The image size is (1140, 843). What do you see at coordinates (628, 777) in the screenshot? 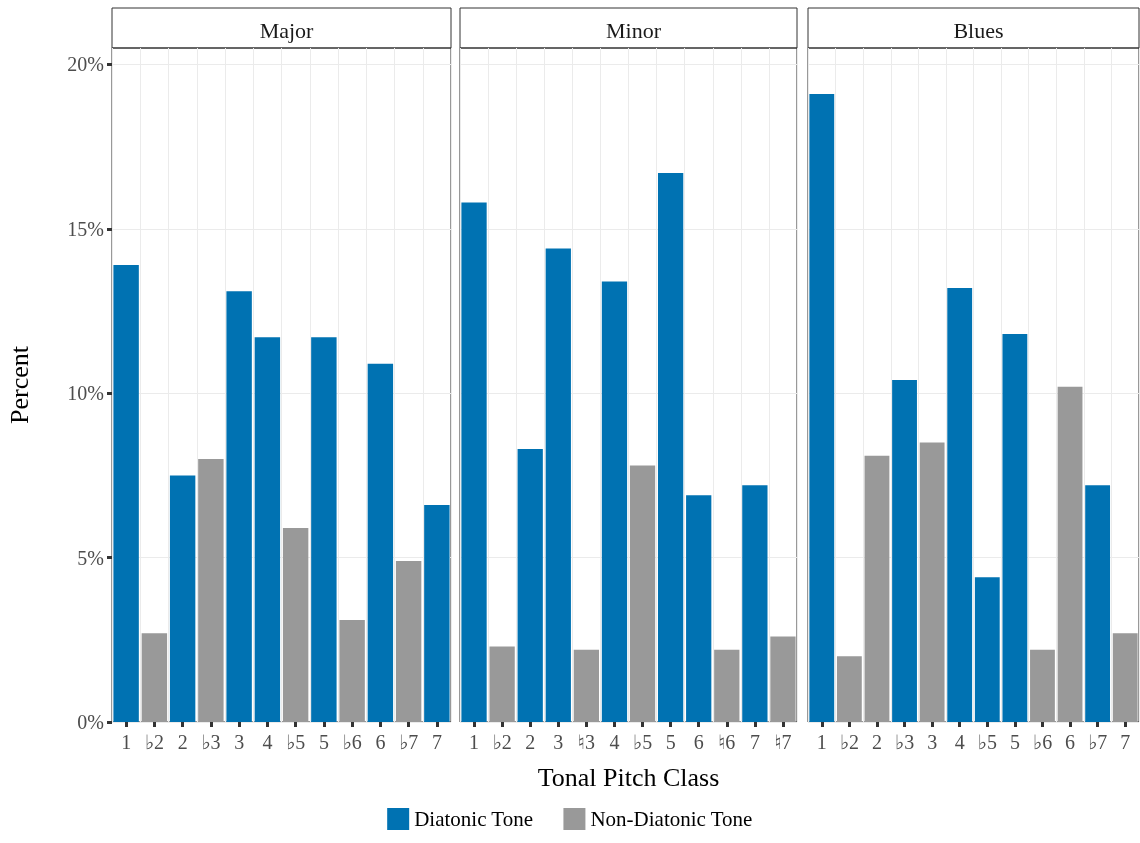
I see `x-axis-title: Tonal Pitch Class` at bounding box center [628, 777].